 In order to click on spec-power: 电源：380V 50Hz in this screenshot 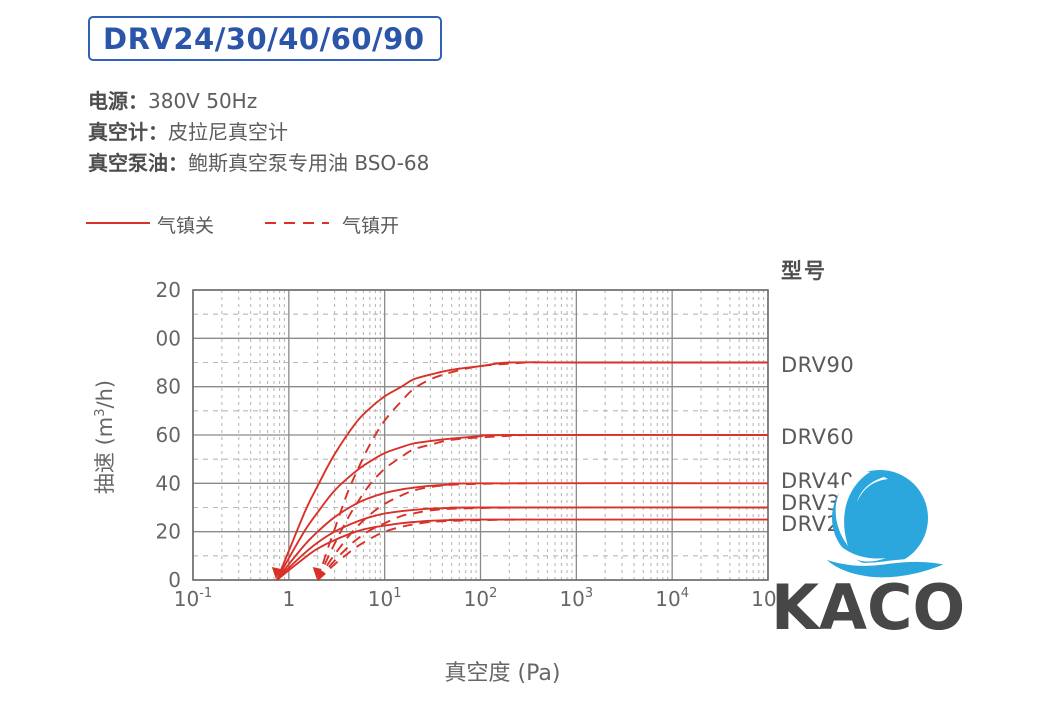, I will do `click(258, 101)`.